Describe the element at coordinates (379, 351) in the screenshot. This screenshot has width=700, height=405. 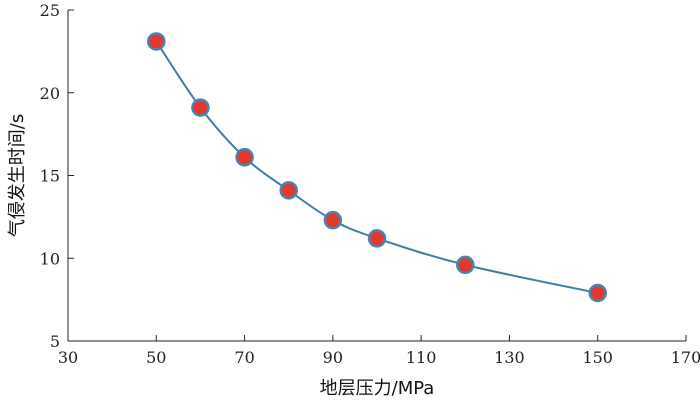
I see `x-ticks: 30 50 70 90 110 130 150 170` at that location.